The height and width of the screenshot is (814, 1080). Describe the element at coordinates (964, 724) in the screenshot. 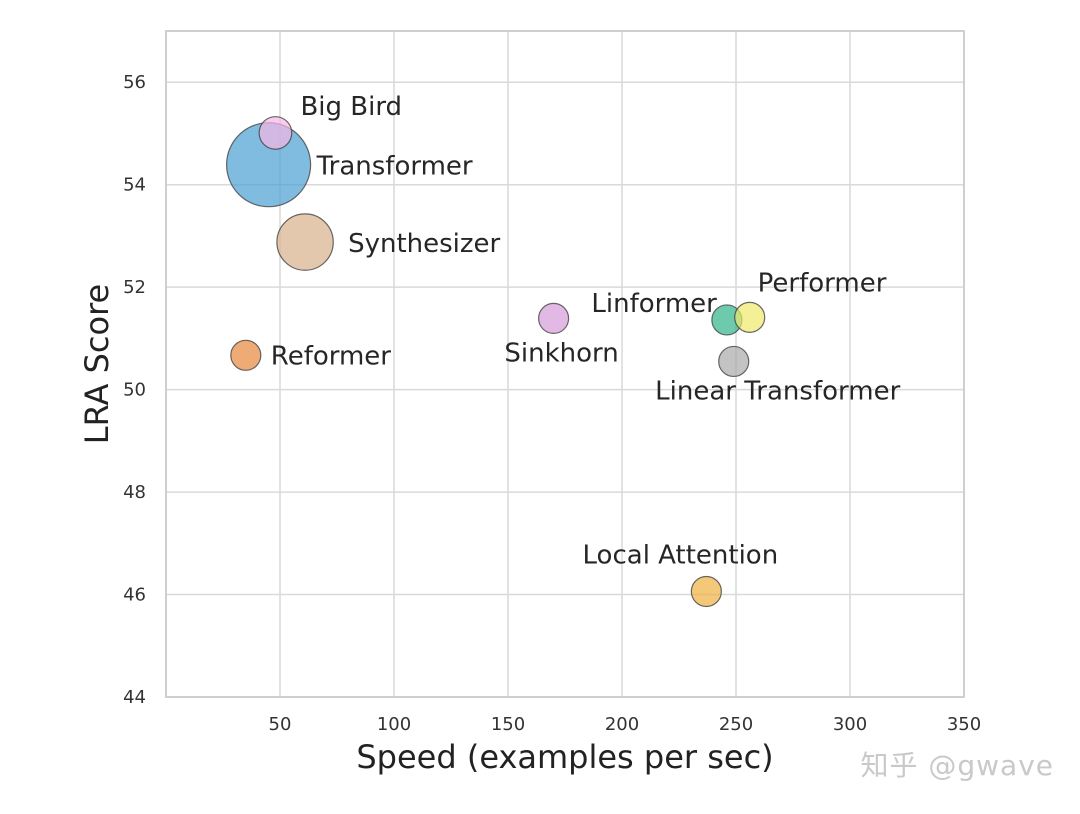

I see `x-tick-label: 350` at that location.